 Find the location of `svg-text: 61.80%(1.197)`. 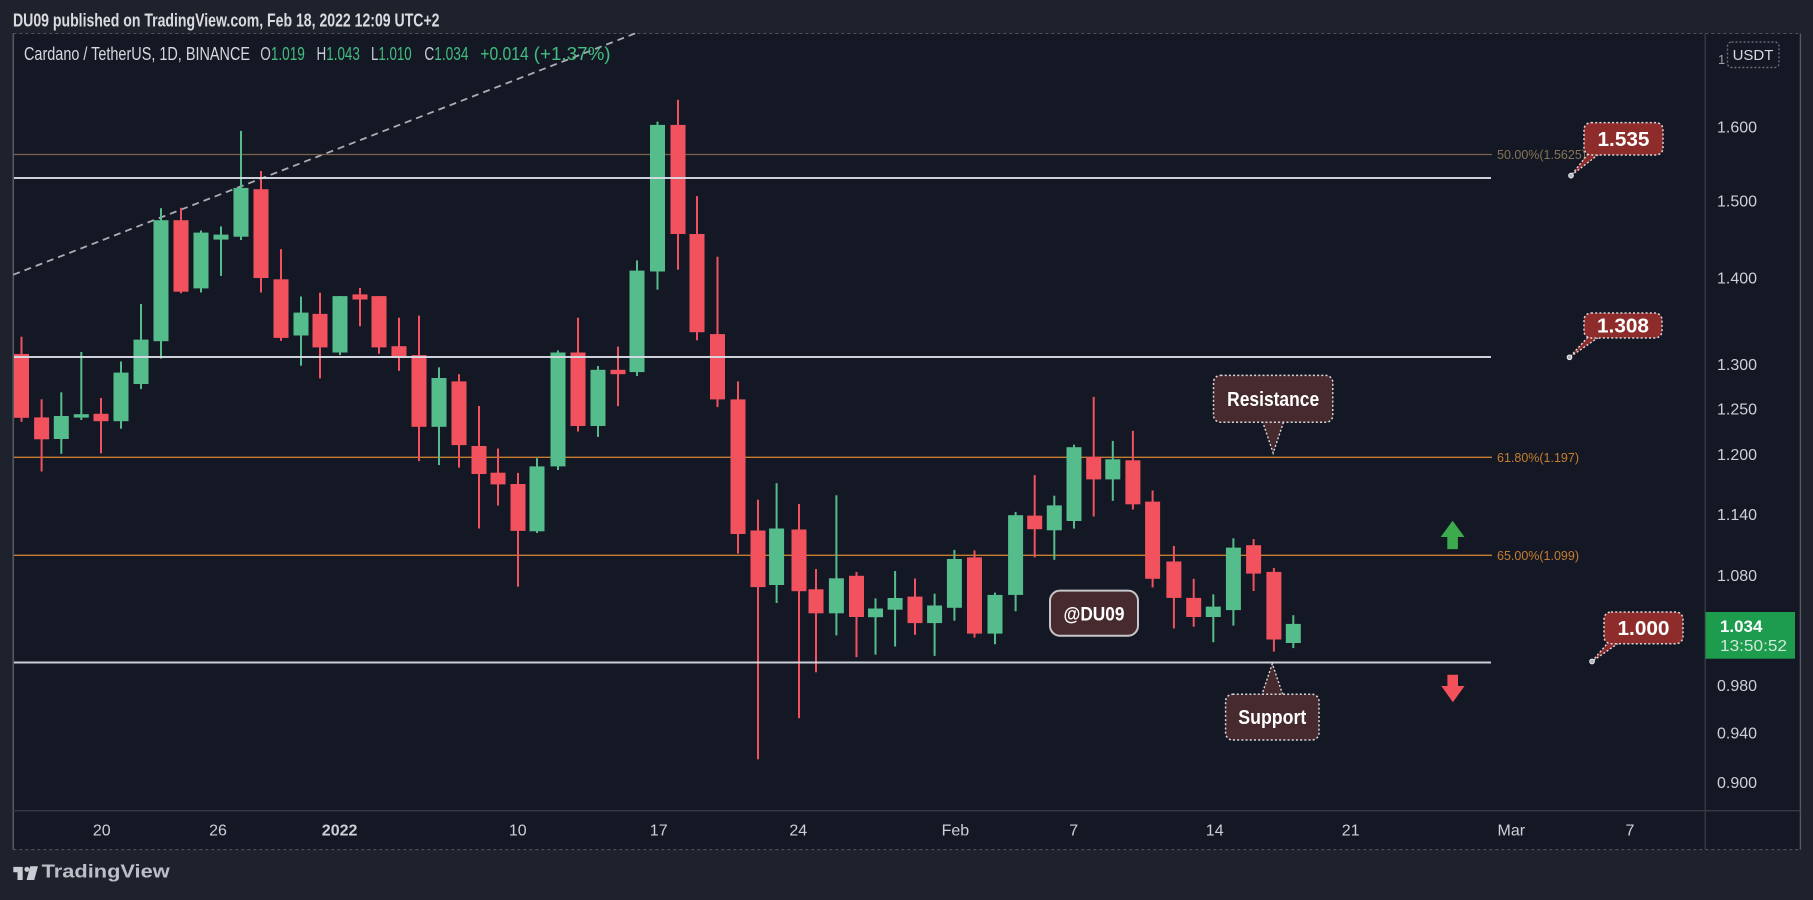

svg-text: 61.80%(1.197) is located at coordinates (1538, 458).